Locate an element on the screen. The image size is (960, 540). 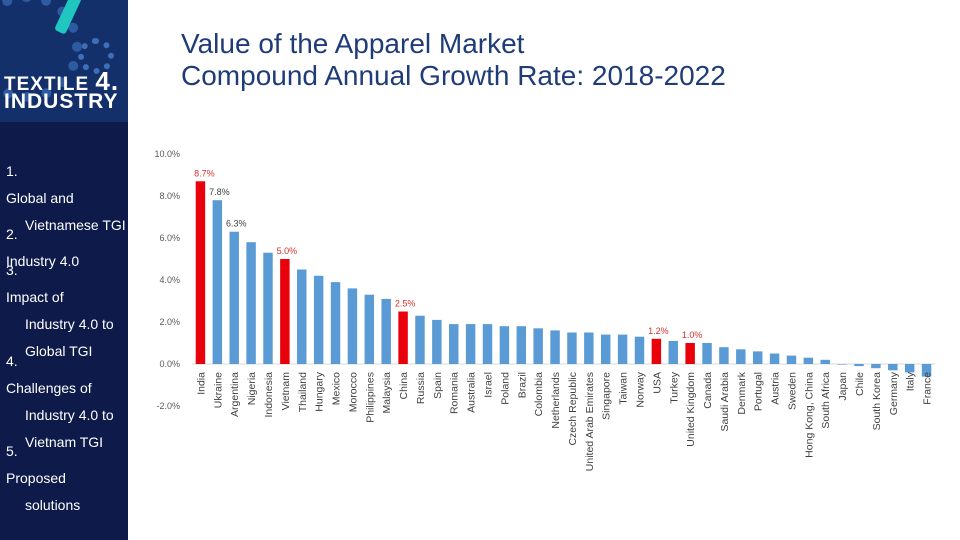
bar-south-africa is located at coordinates (825, 361).